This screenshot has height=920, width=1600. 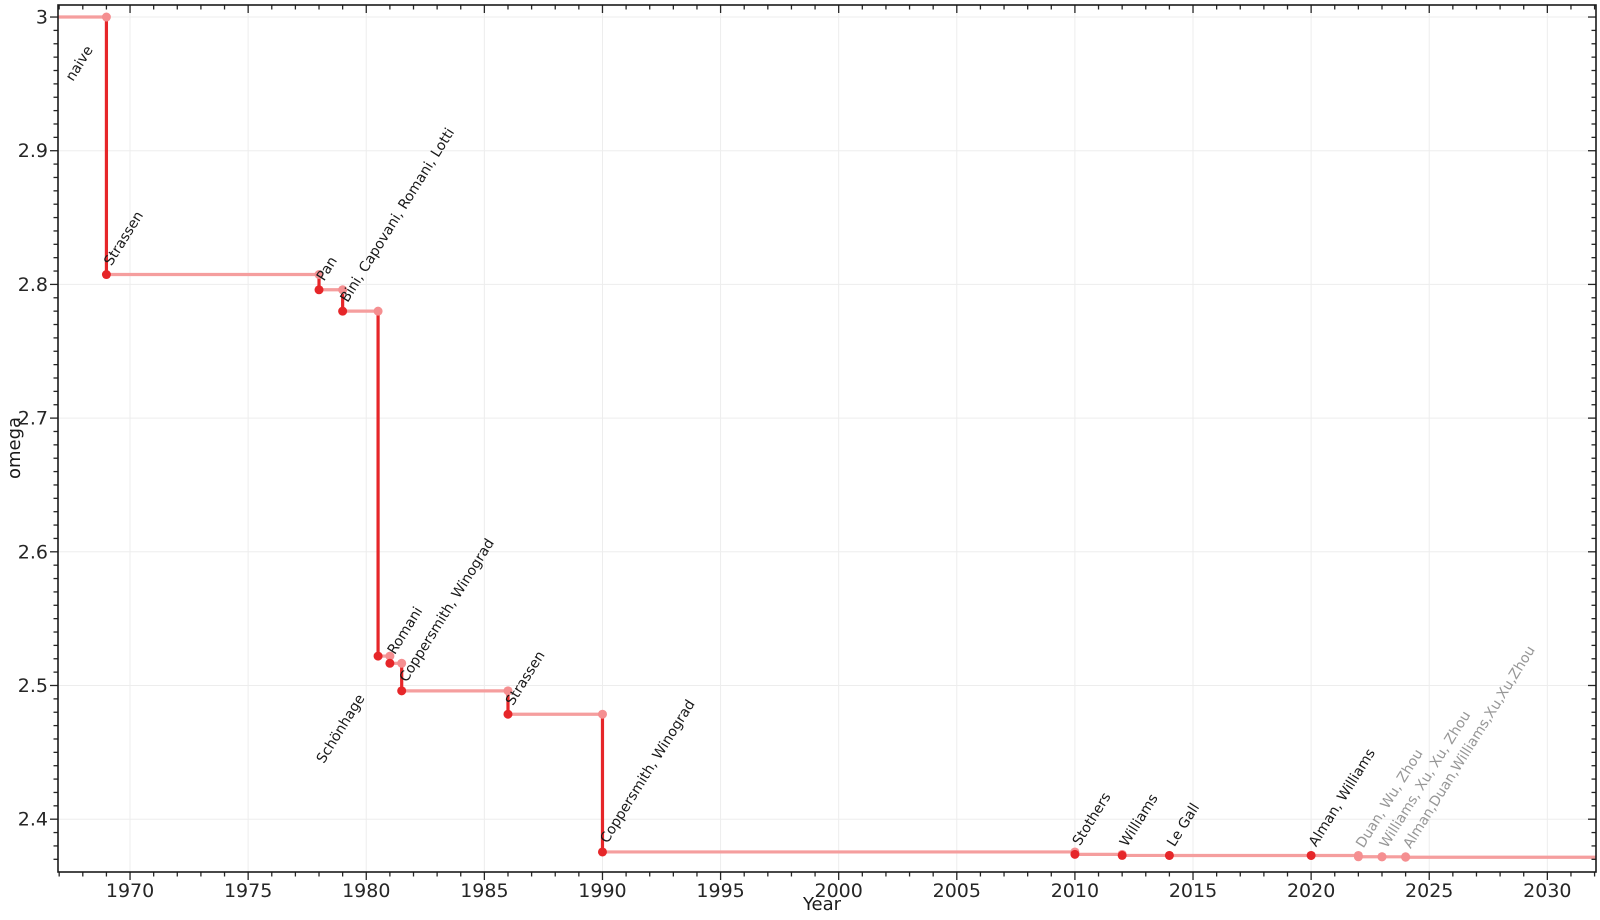 I want to click on x-tick-label: 2025, so click(x=1429, y=891).